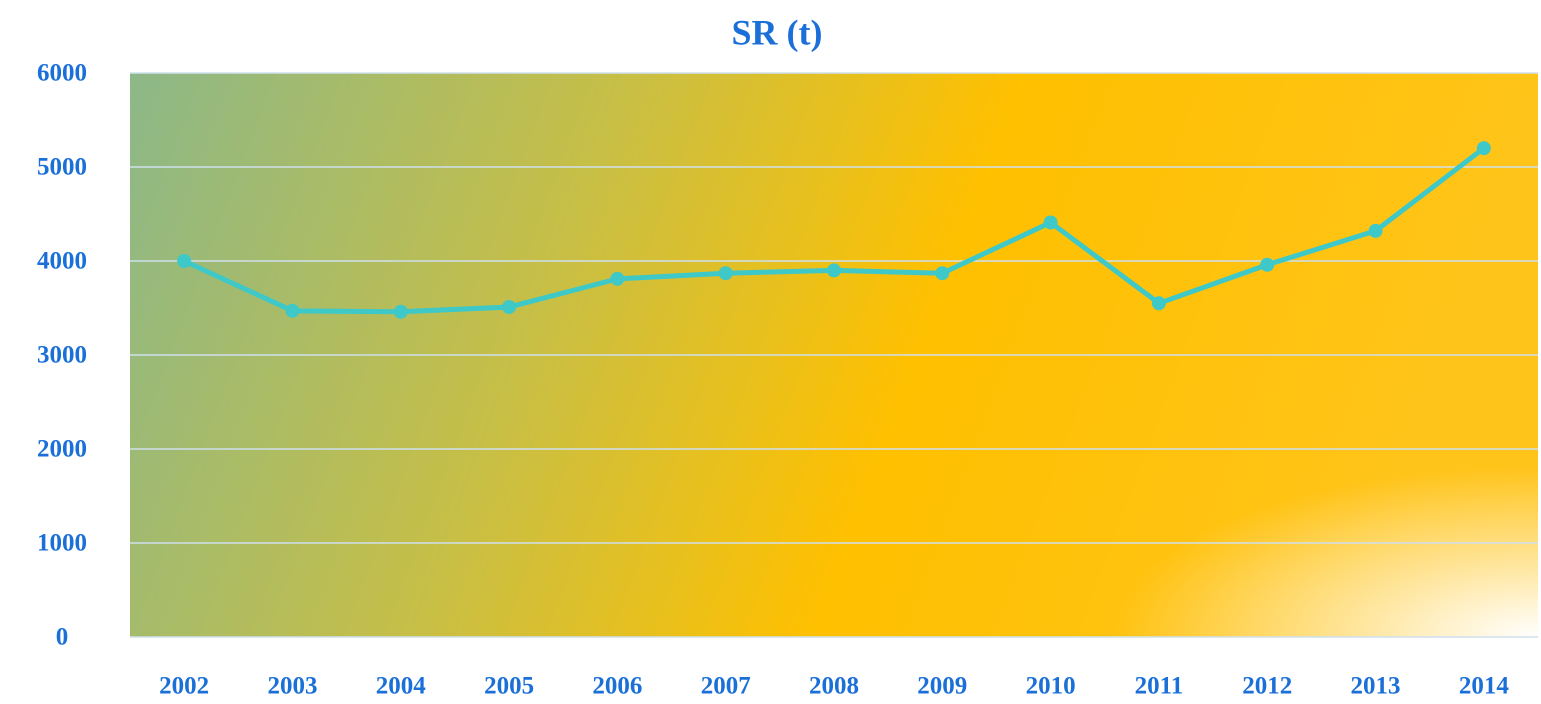 This screenshot has width=1541, height=704. What do you see at coordinates (1267, 686) in the screenshot?
I see `x-tick-label: 2012` at bounding box center [1267, 686].